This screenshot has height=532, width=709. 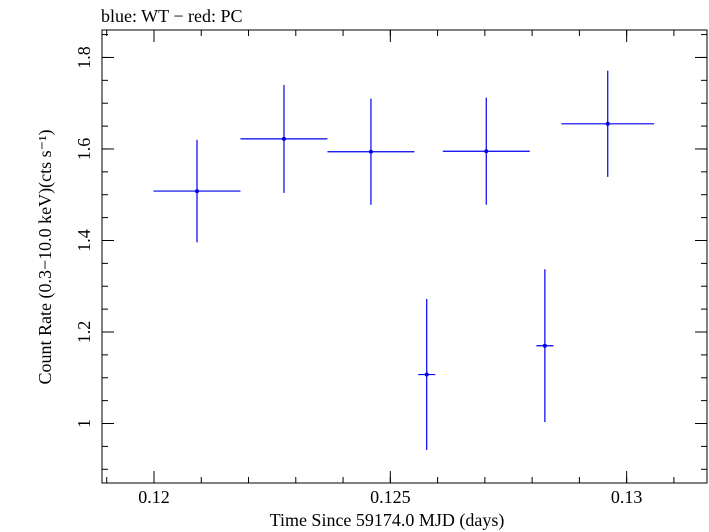 I want to click on x-axis-label: Time Since 59174.0 MJD (days), so click(x=387, y=520).